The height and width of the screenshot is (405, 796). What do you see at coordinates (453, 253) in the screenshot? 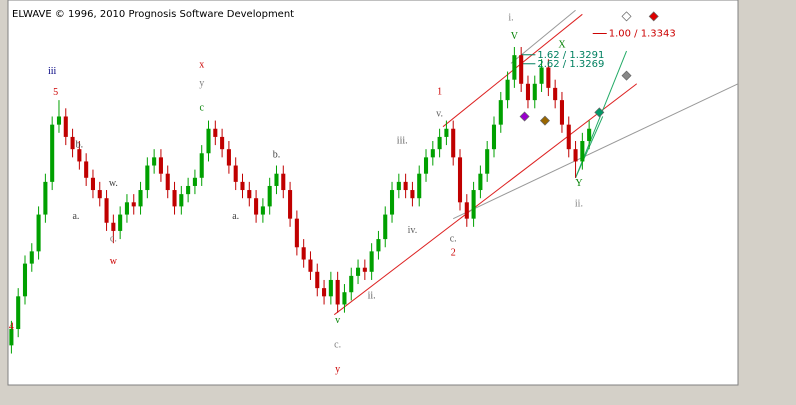
I see `wave-label: 2` at bounding box center [453, 253].